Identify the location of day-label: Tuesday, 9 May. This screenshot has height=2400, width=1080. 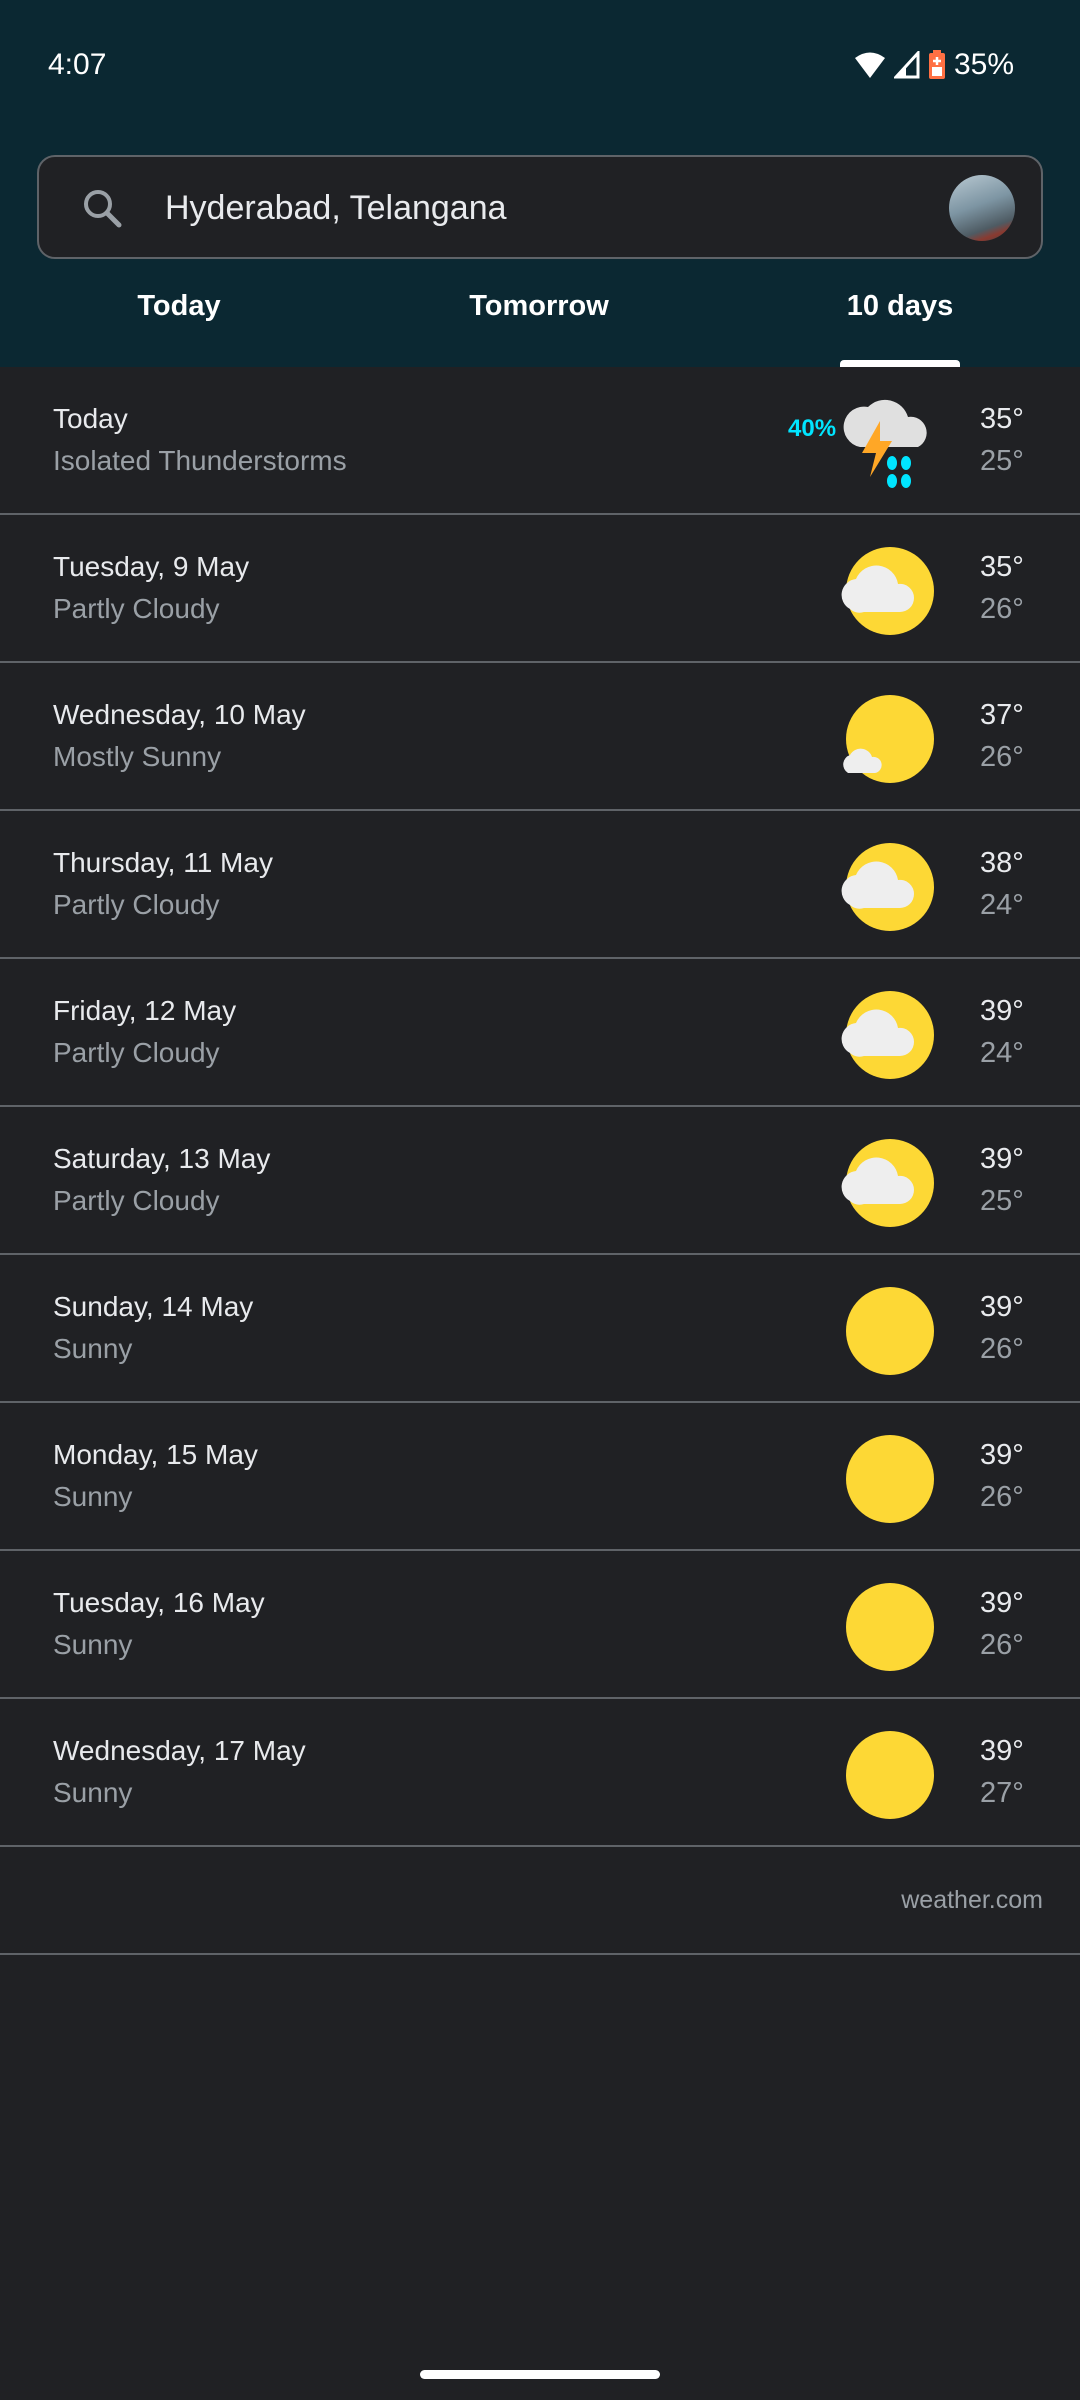
(151, 566).